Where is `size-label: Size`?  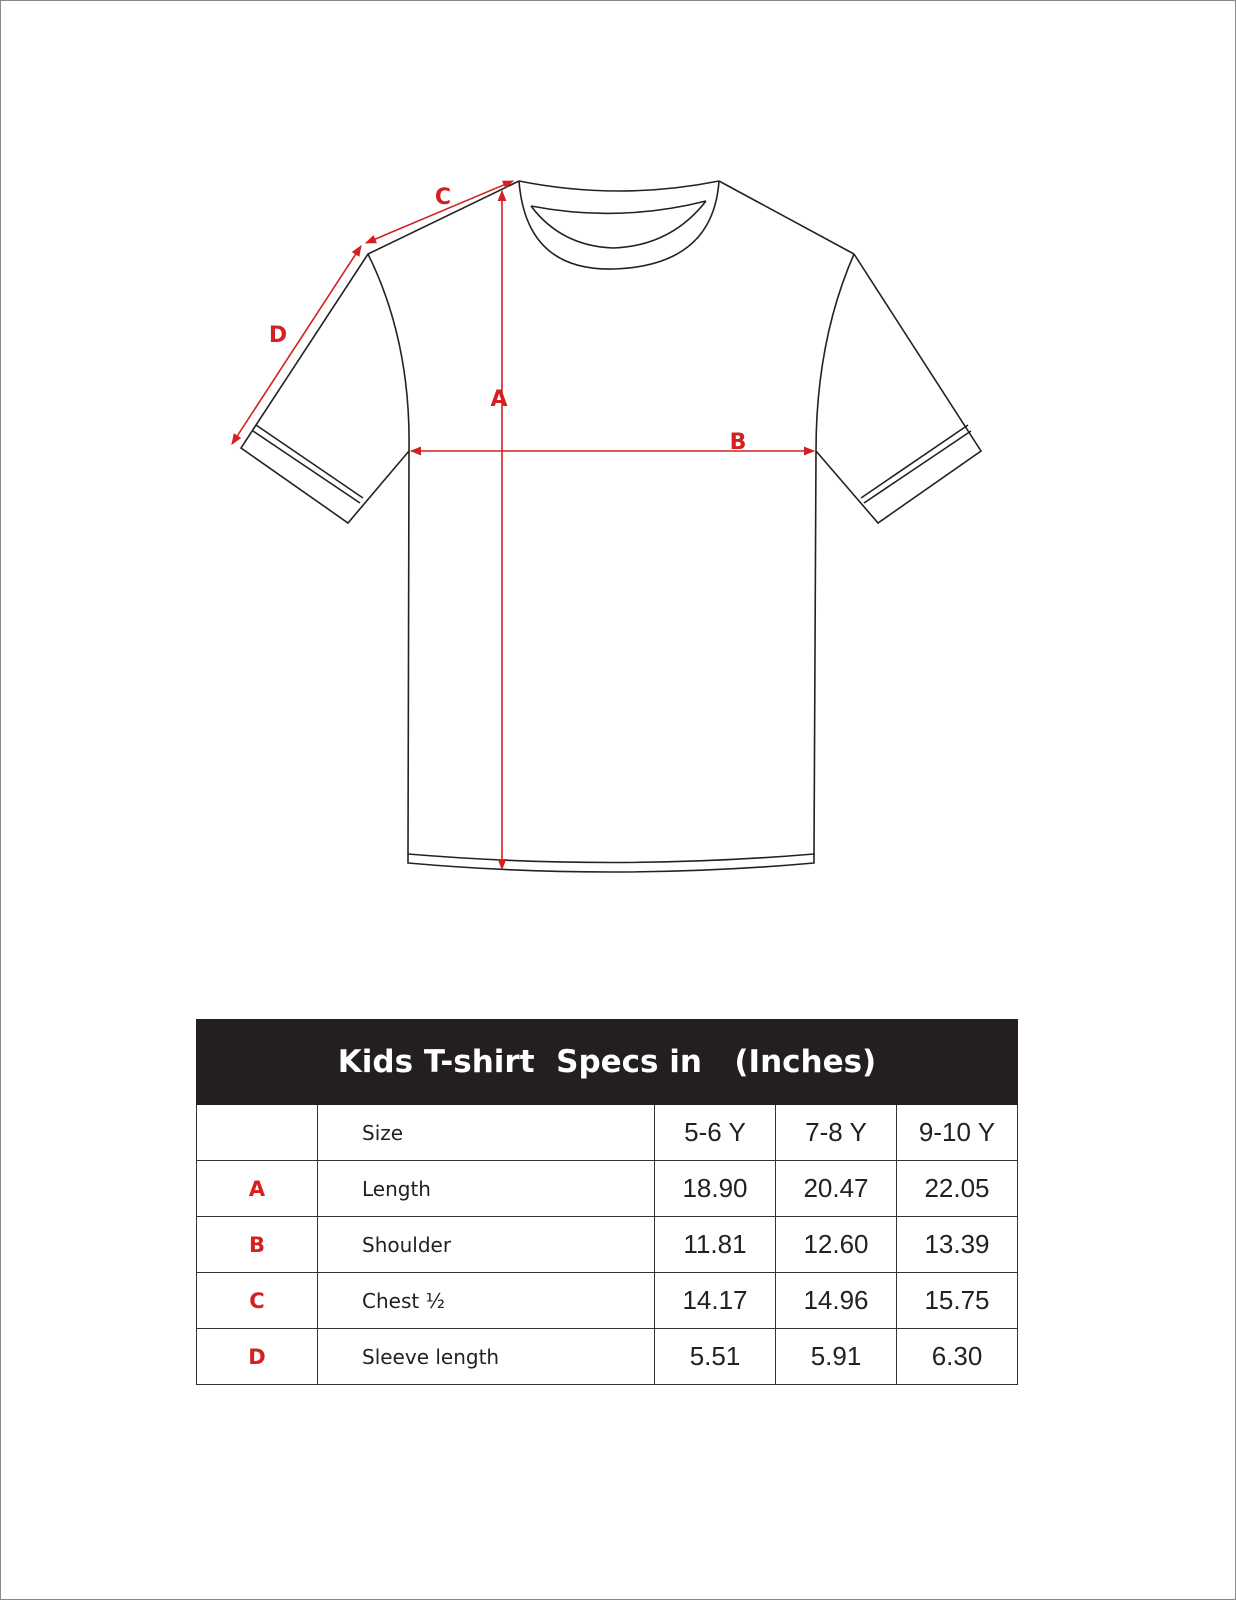
size-label: Size is located at coordinates (486, 1132).